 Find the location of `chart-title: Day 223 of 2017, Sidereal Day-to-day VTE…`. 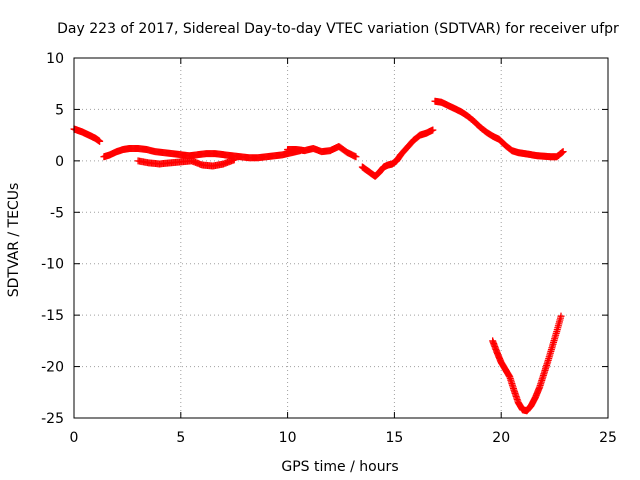

chart-title: Day 223 of 2017, Sidereal Day-to-day VTE… is located at coordinates (338, 29).